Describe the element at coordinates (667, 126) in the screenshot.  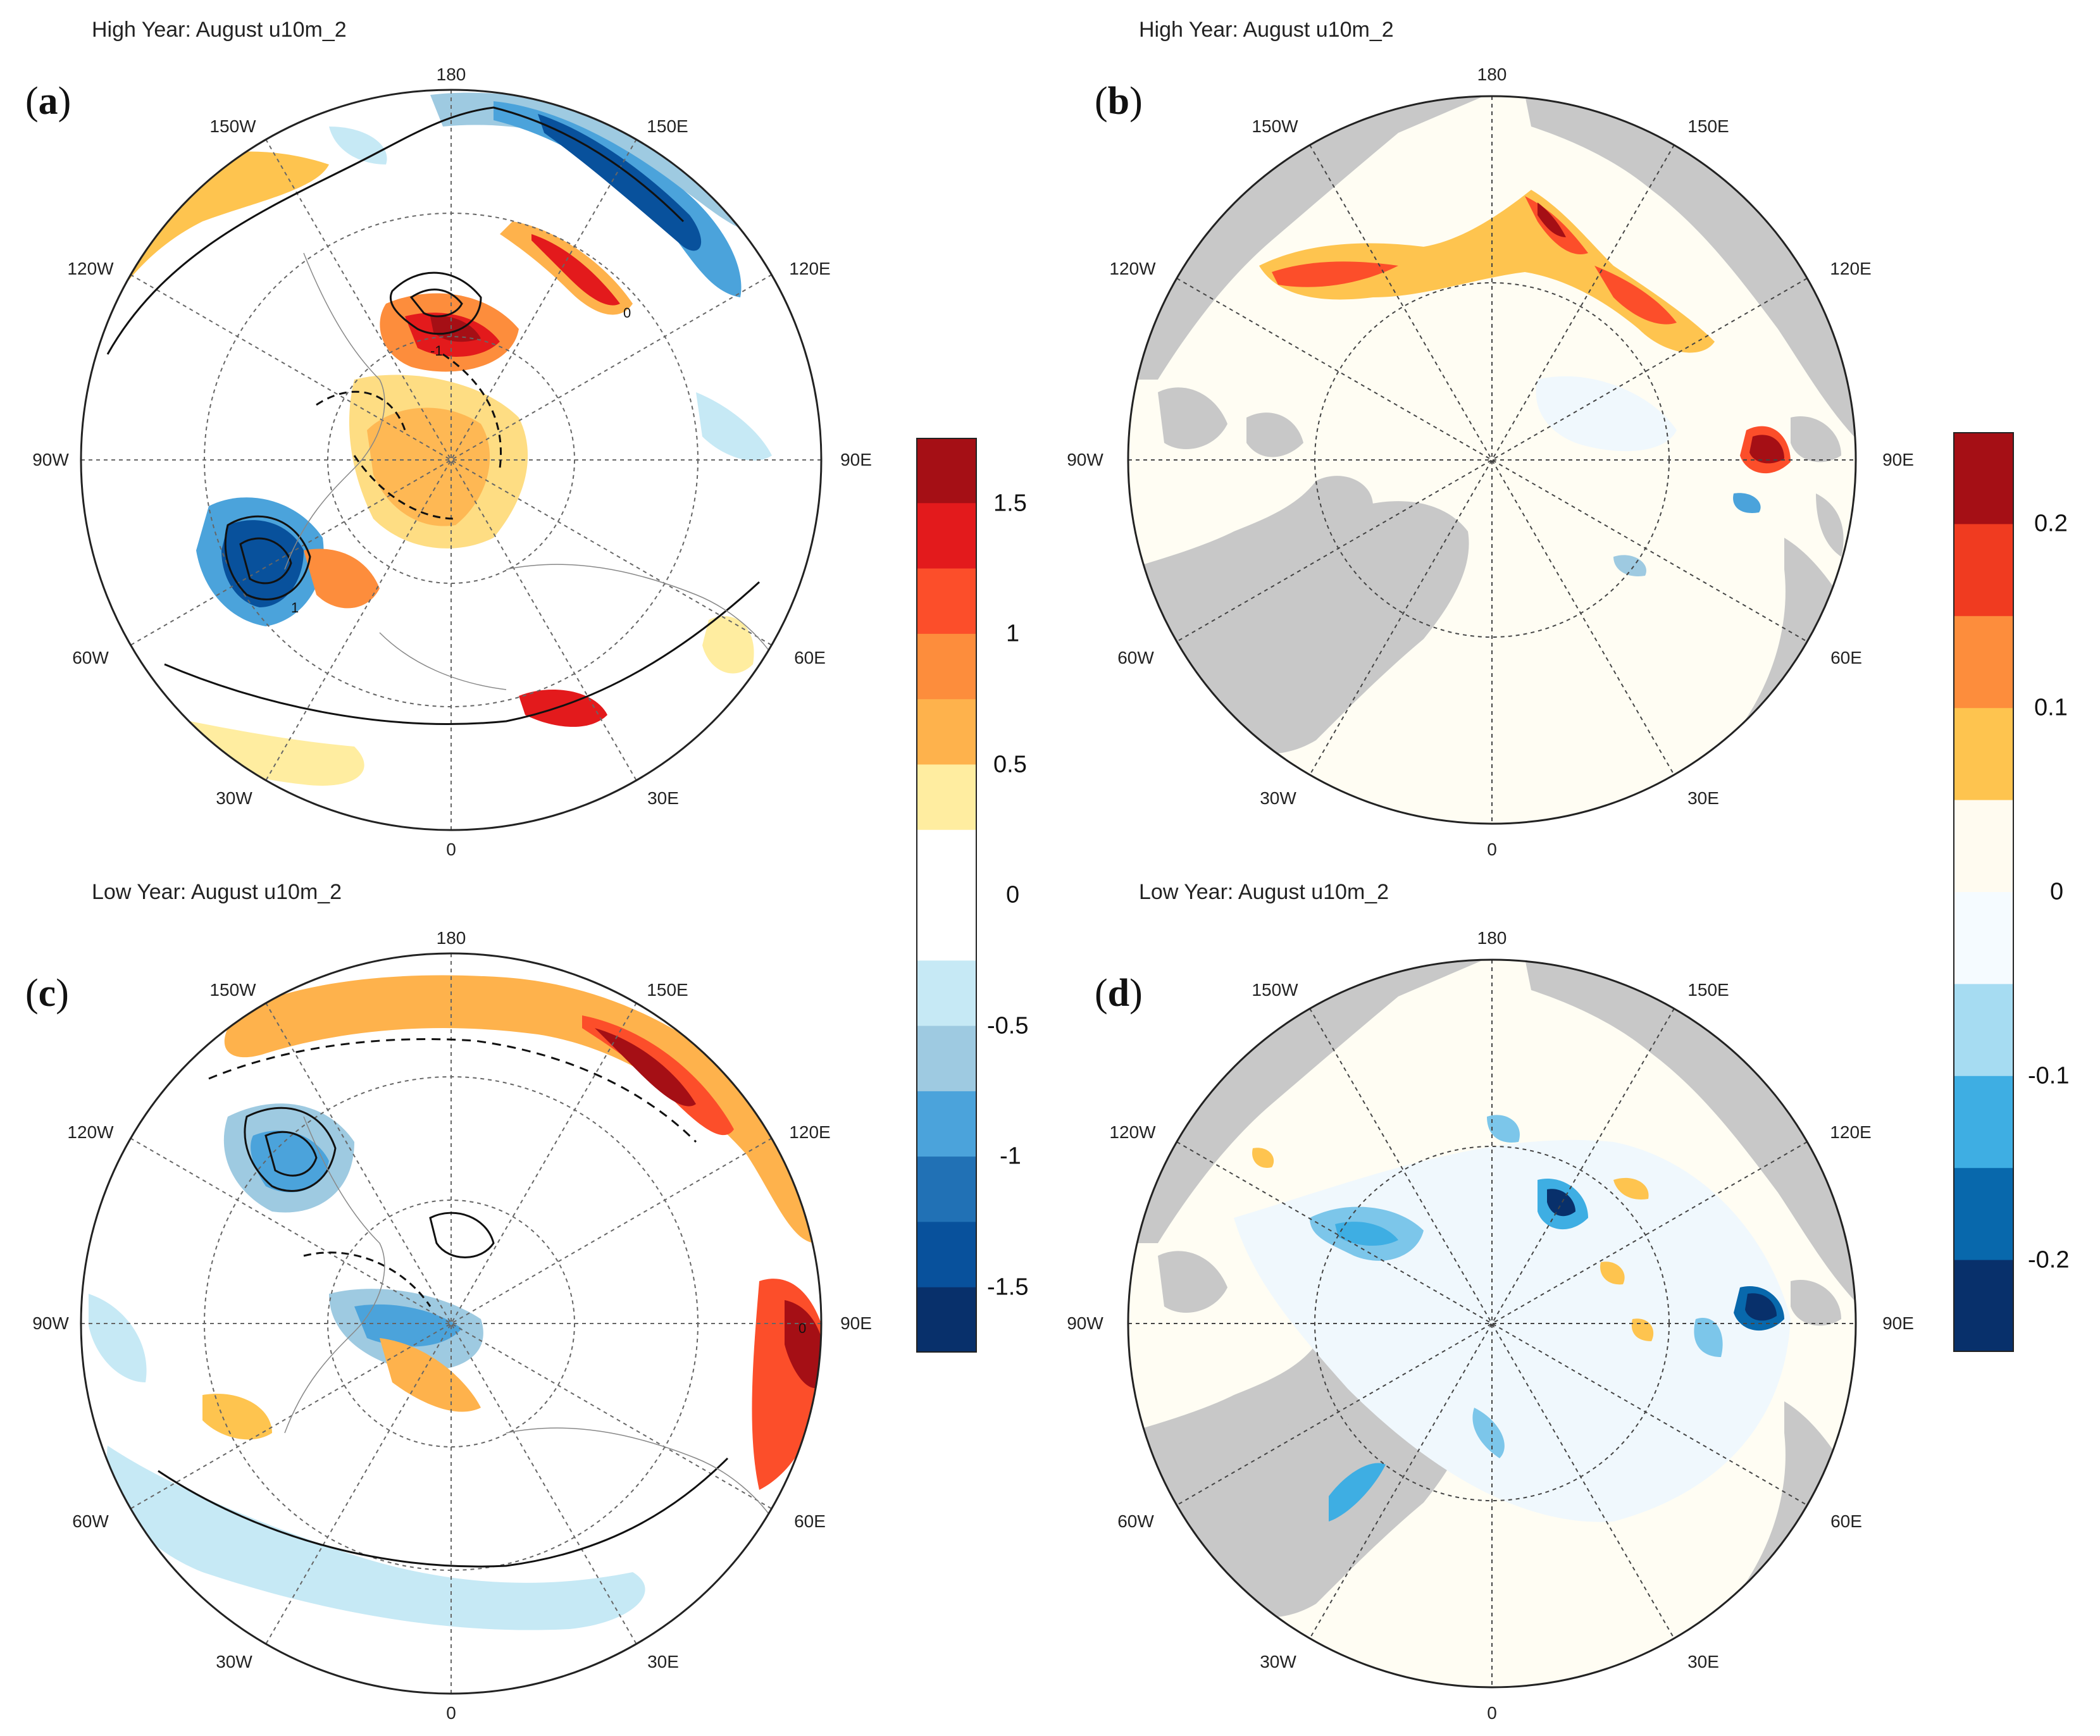
I see `lon-label-a-150e: 150E` at that location.